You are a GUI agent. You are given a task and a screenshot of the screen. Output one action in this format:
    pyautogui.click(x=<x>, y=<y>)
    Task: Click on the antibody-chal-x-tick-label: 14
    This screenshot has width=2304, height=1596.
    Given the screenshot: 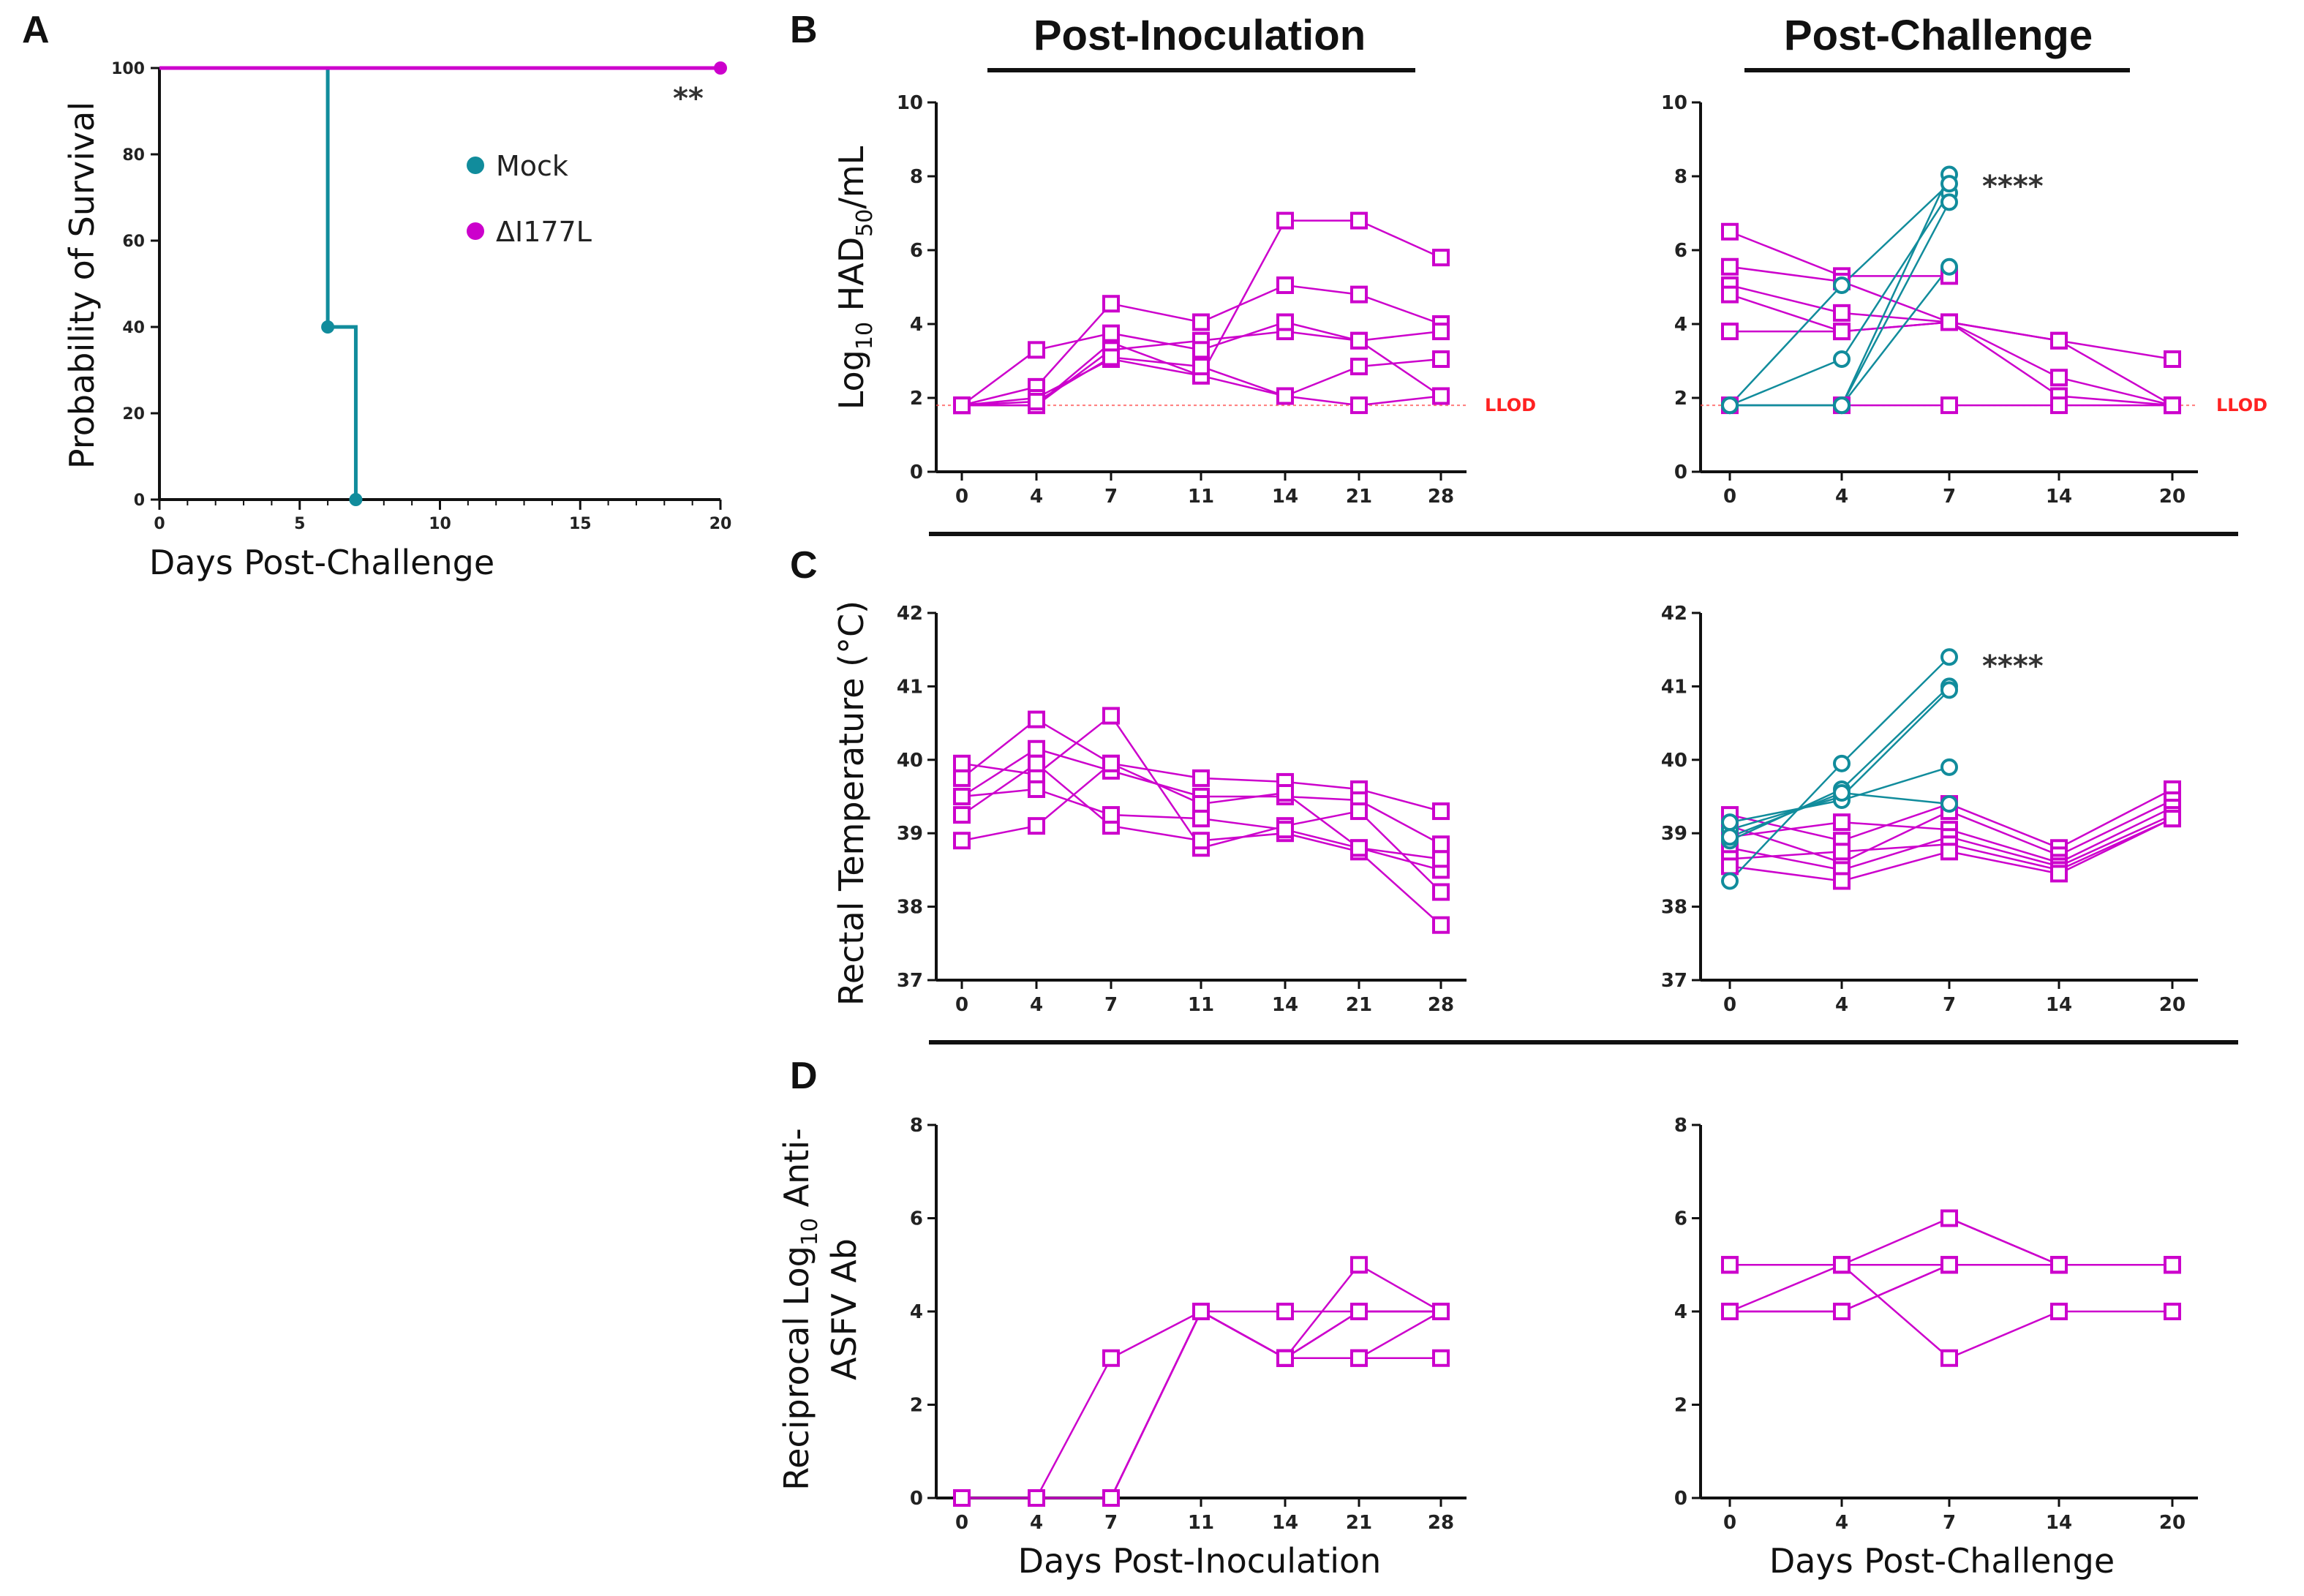 What is the action you would take?
    pyautogui.click(x=2059, y=1523)
    